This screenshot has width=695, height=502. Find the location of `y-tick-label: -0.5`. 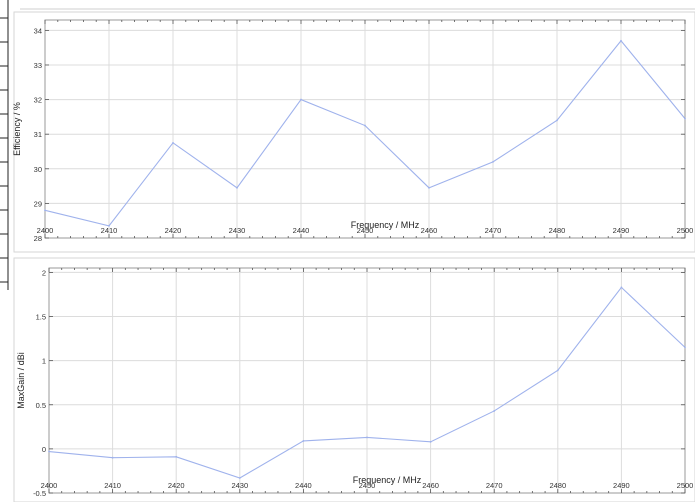

y-tick-label: -0.5 is located at coordinates (39, 493).